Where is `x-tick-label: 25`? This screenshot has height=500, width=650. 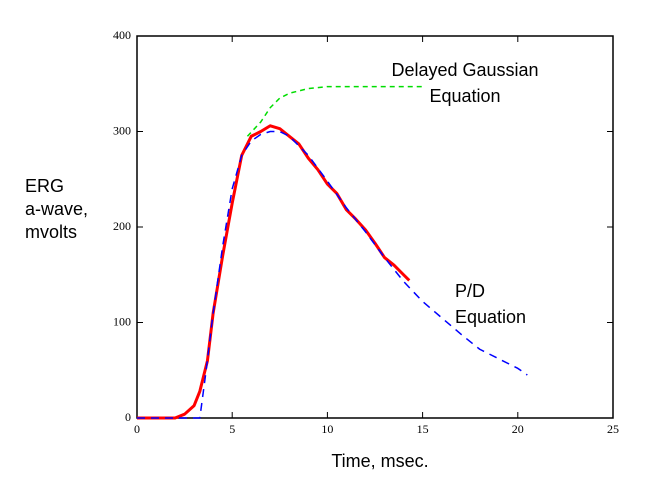
x-tick-label: 25 is located at coordinates (613, 429).